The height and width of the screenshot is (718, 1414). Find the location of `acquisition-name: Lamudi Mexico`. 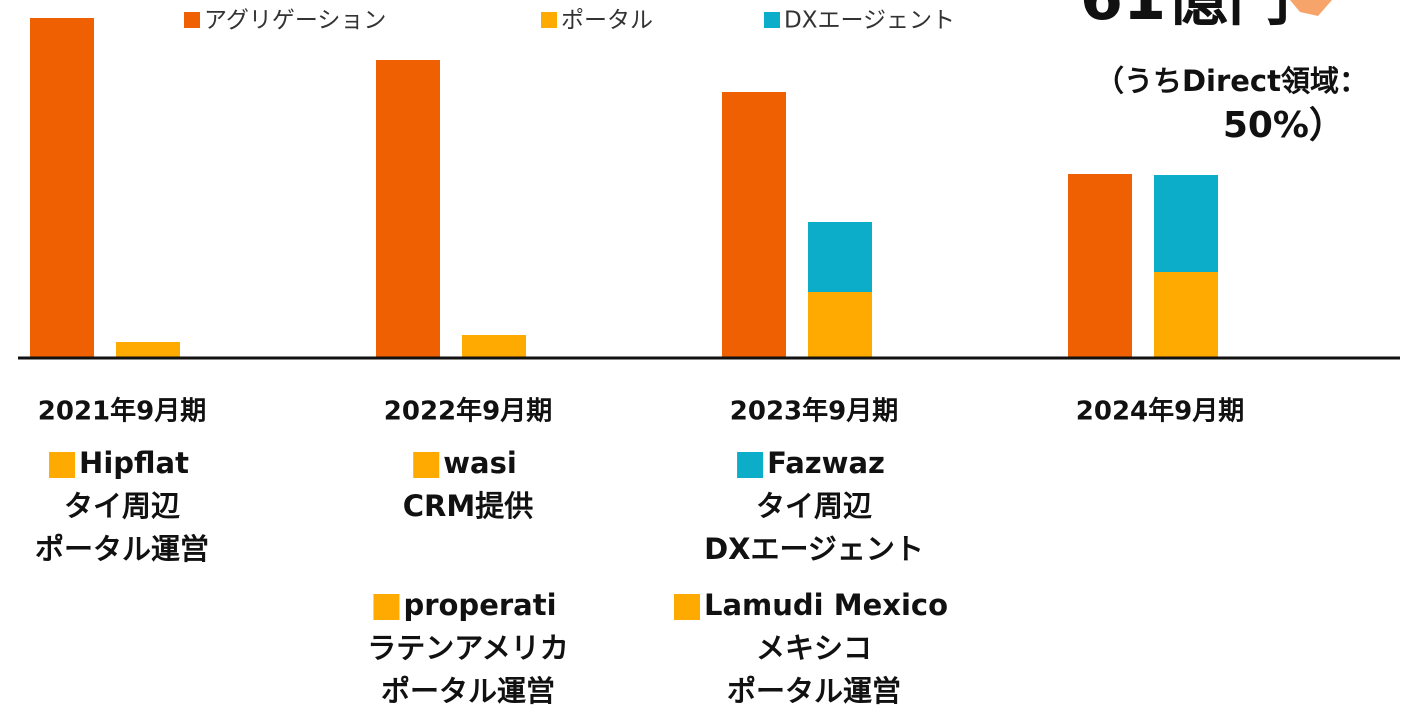

acquisition-name: Lamudi Mexico is located at coordinates (826, 605).